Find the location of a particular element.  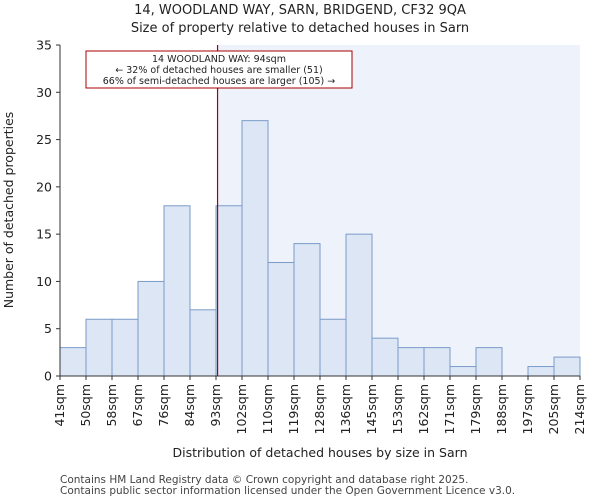

bar-136sqm is located at coordinates (359, 305).